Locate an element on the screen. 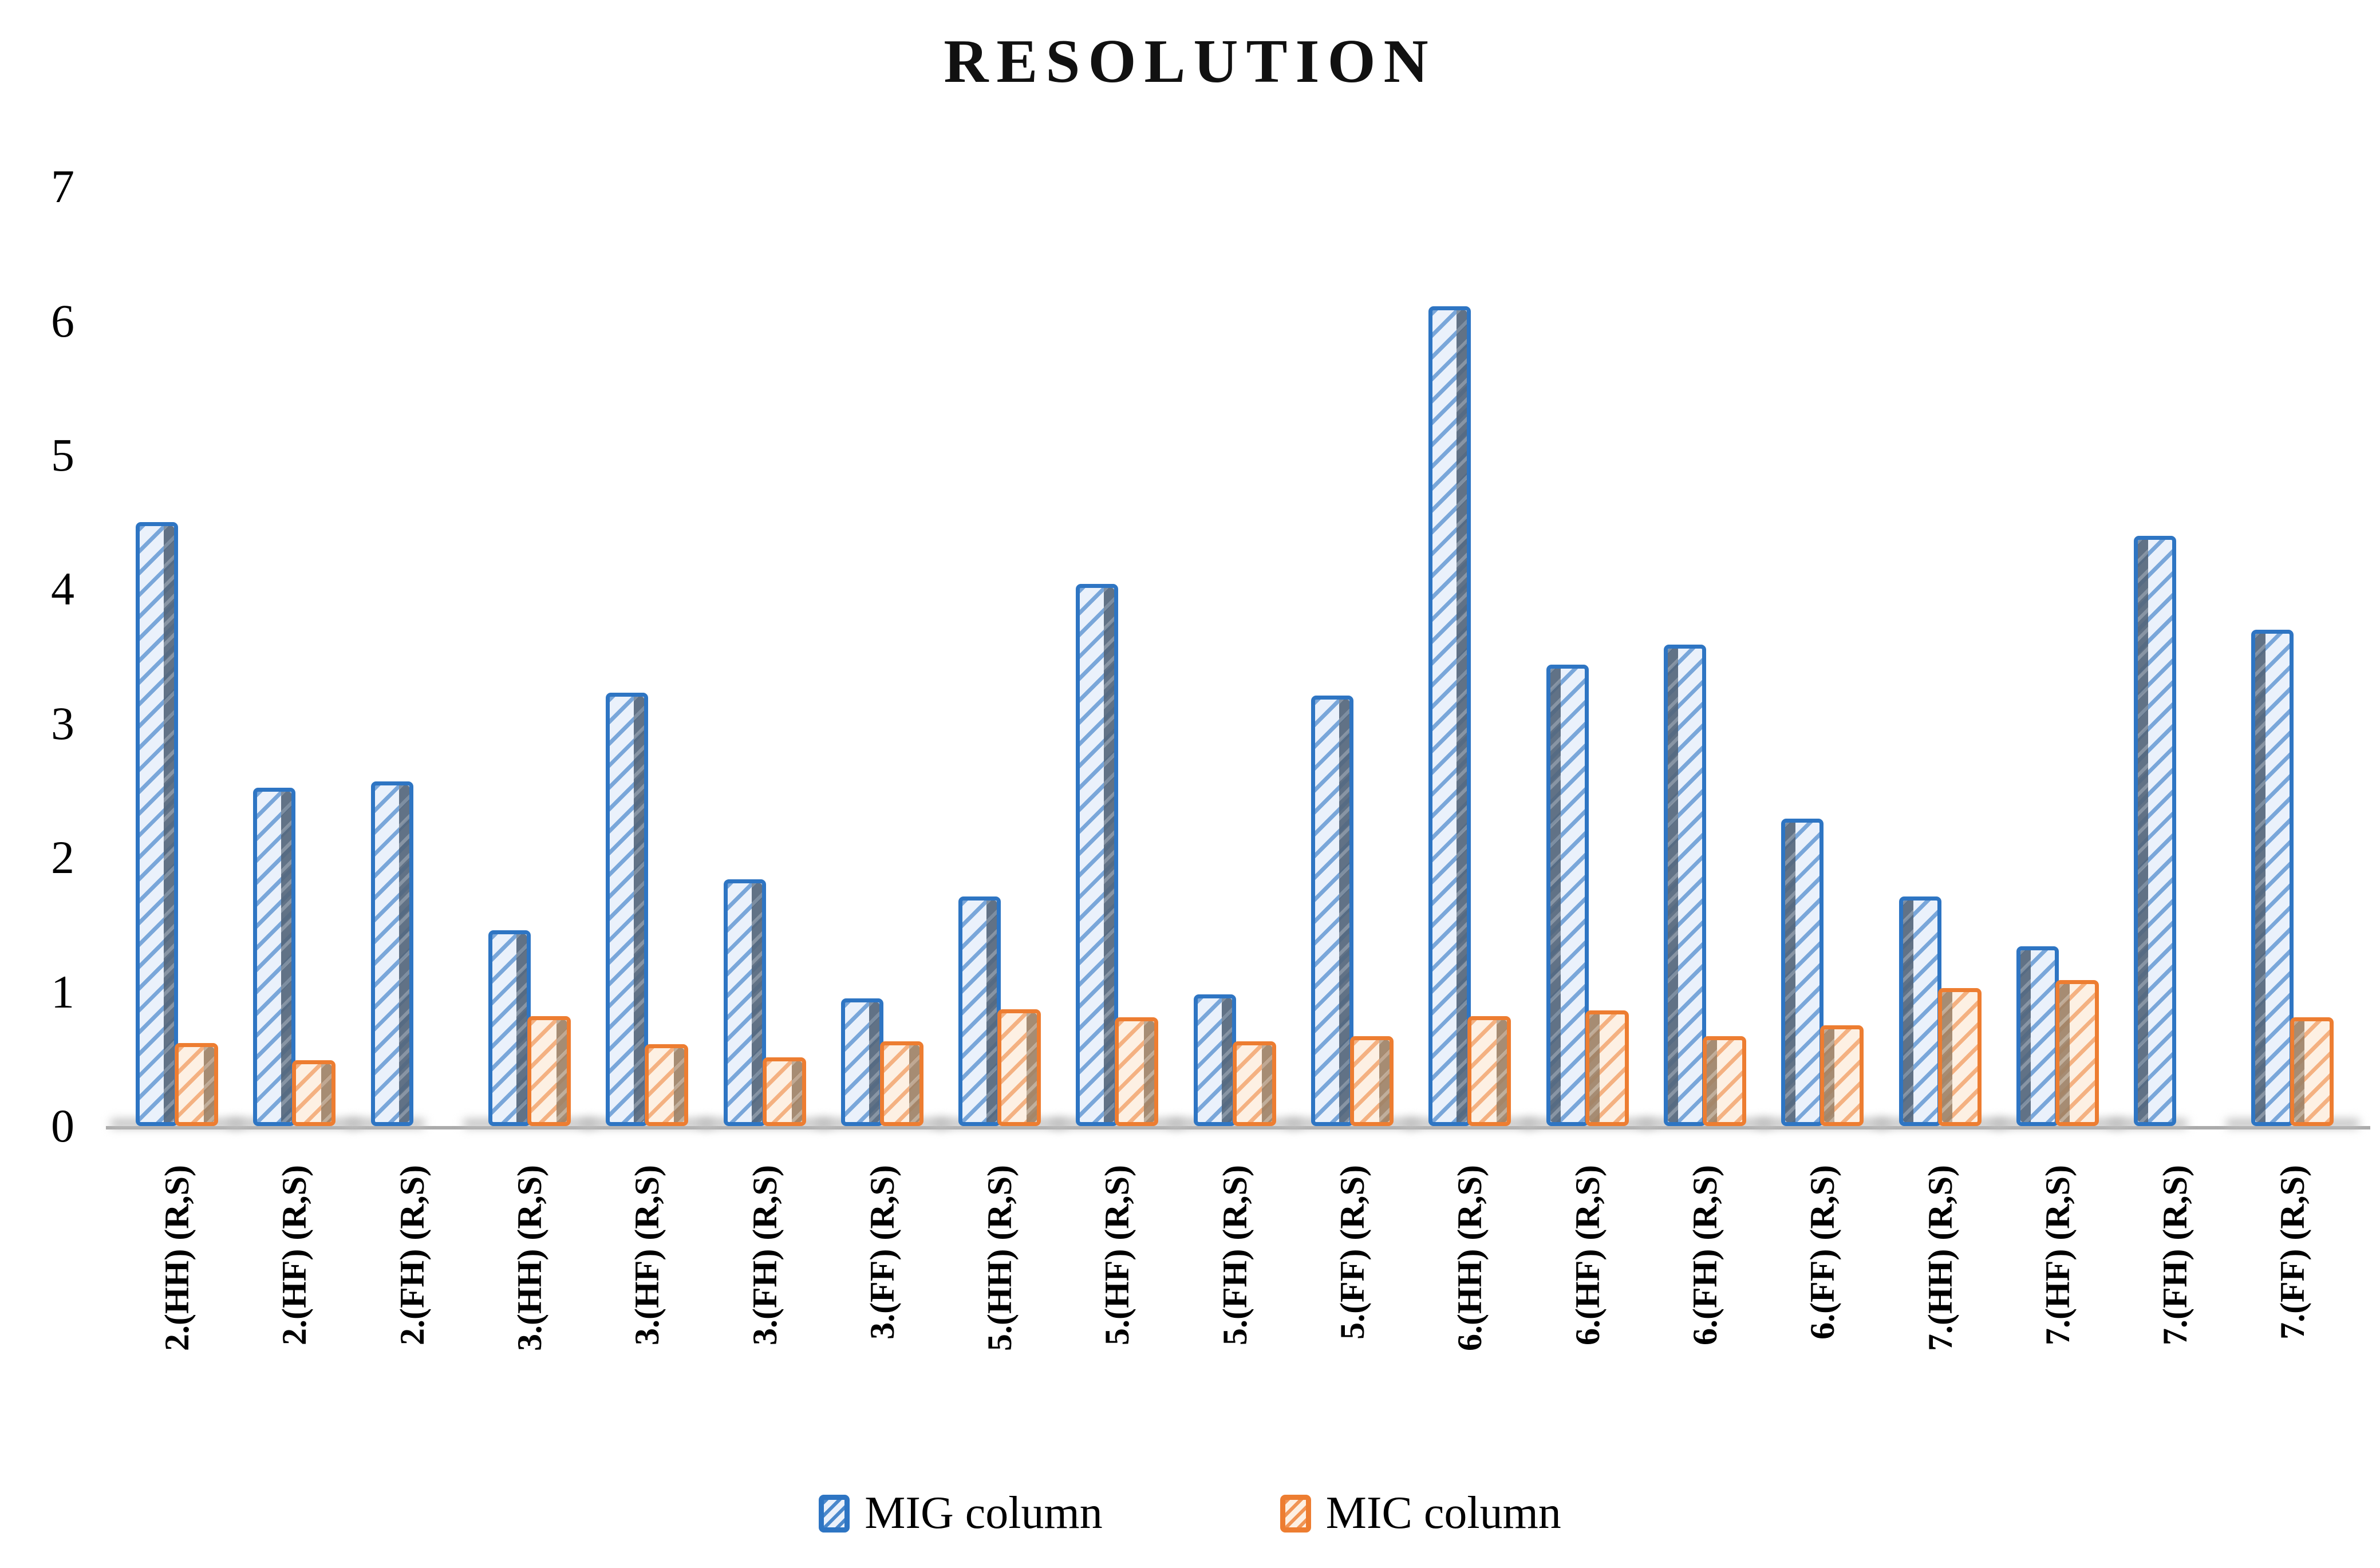 Image resolution: width=2380 pixels, height=1568 pixels. bar-mic-6.(FF) (R,S) is located at coordinates (1842, 1076).